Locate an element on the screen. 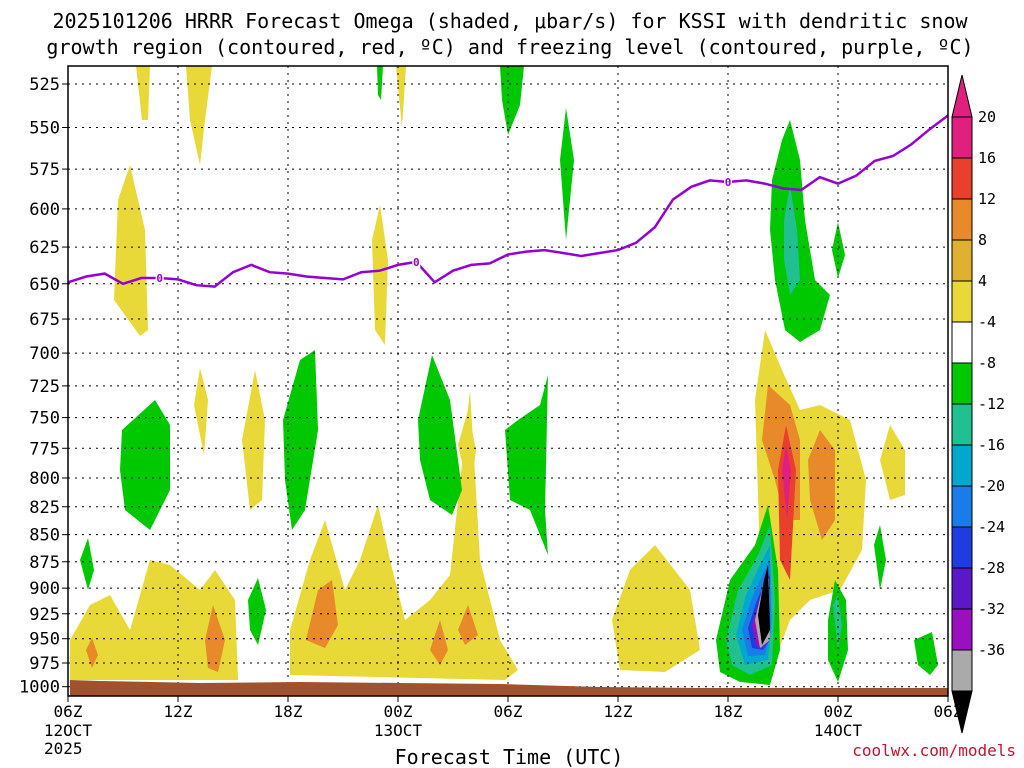 This screenshot has width=1024, height=768. omega-region-ascent-strong is located at coordinates (764, 605).